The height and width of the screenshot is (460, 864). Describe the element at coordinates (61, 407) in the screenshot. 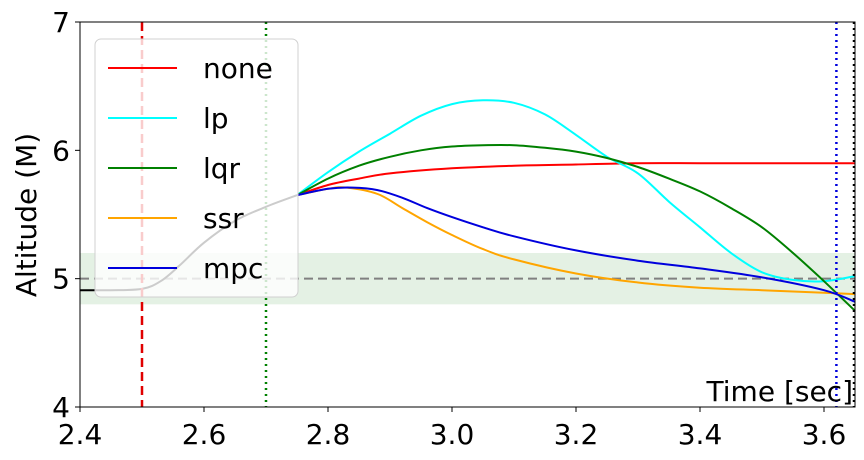

I see `y-tick-label: 4` at that location.